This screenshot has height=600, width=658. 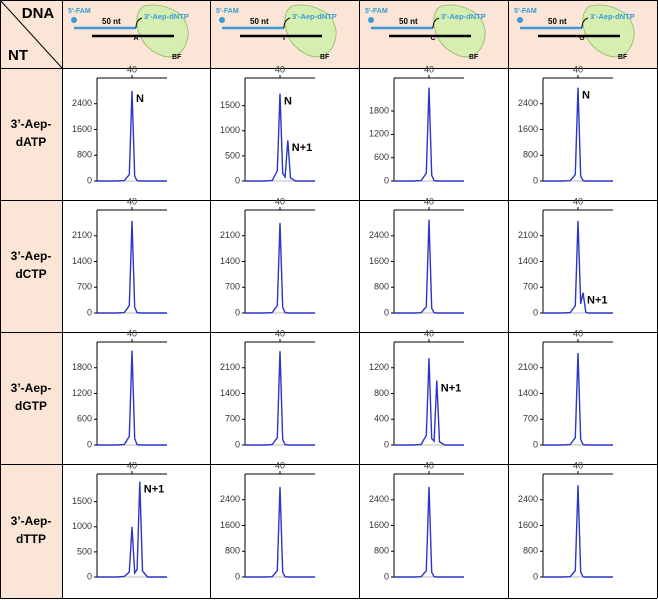 What do you see at coordinates (31, 406) in the screenshot?
I see `row-label: dGTP` at bounding box center [31, 406].